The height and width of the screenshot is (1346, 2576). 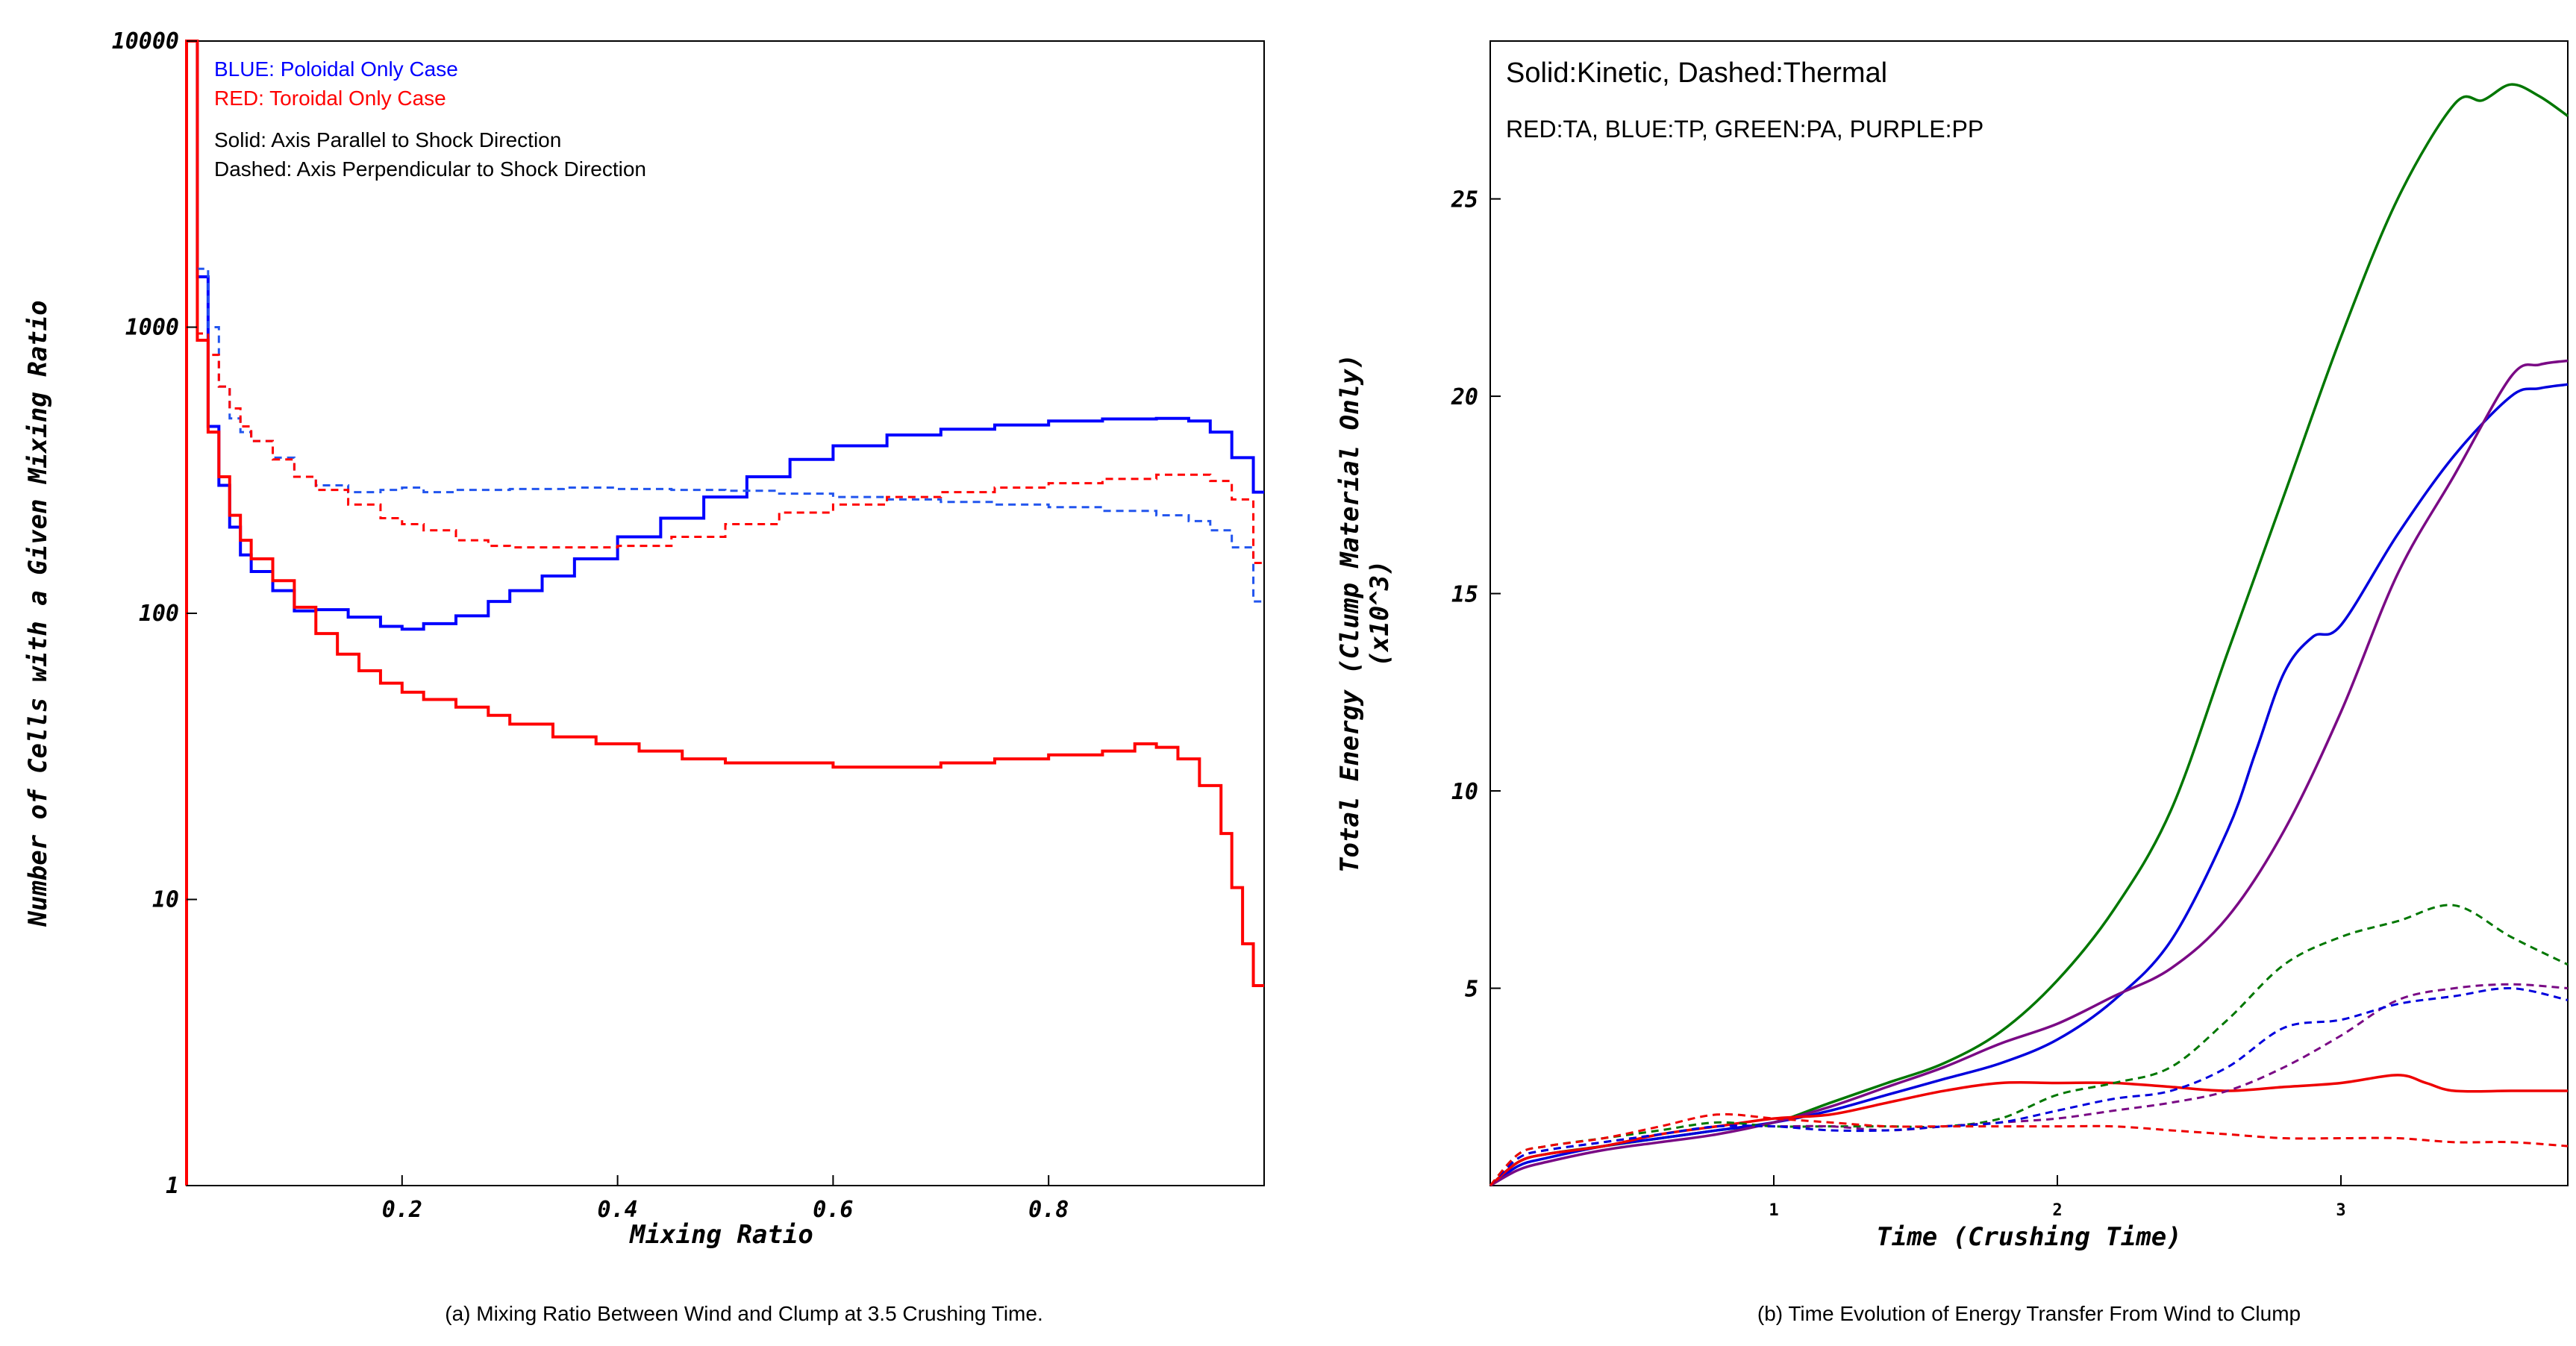 I want to click on panel-b-y-axis-label: Total Energy (Clump Material Only), so click(x=1350, y=613).